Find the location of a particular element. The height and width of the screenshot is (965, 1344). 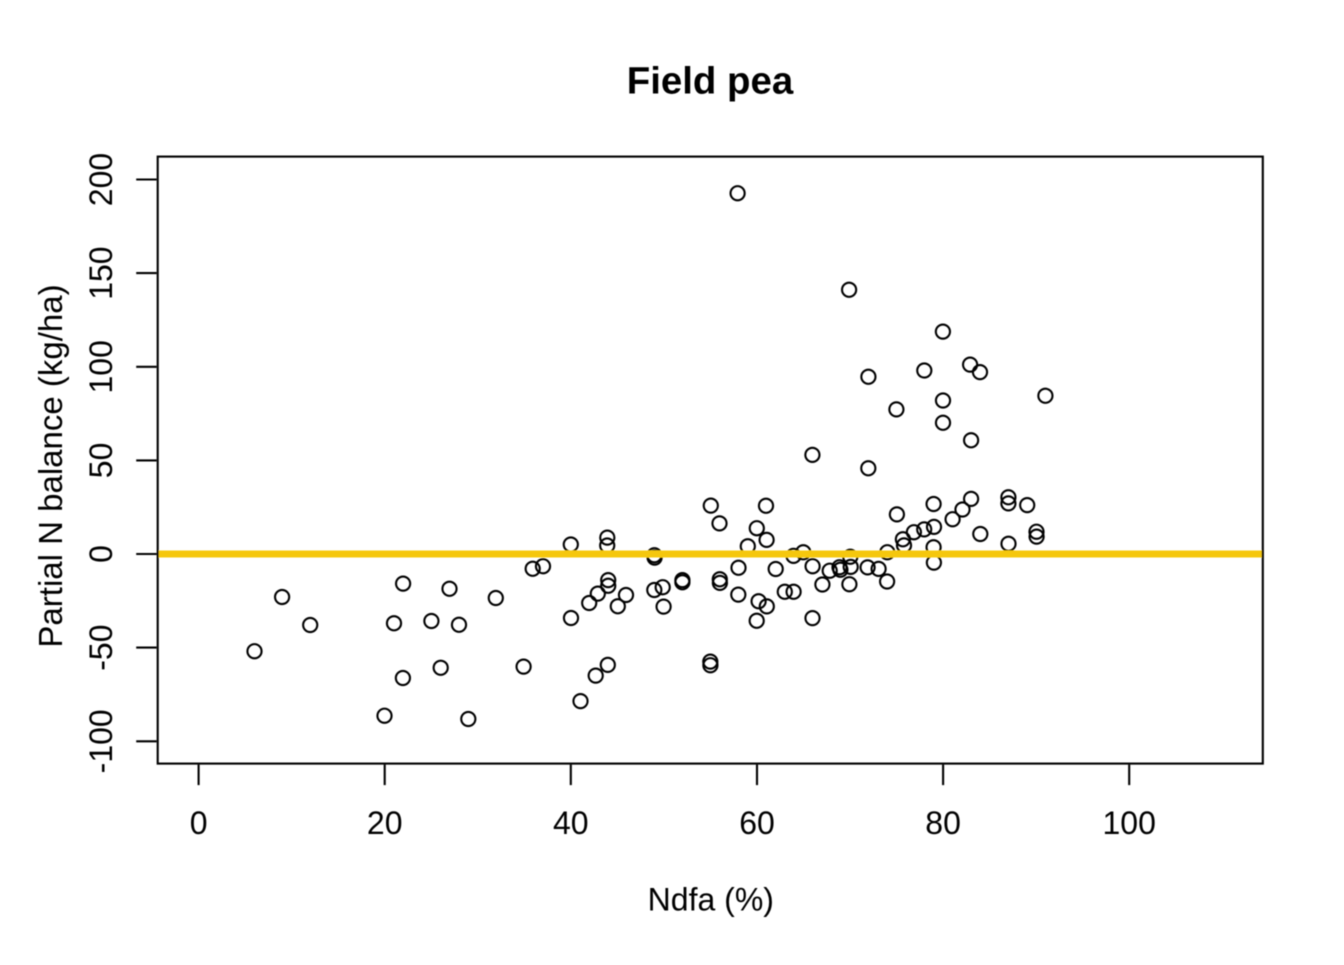

svg-text: 40 is located at coordinates (571, 823).